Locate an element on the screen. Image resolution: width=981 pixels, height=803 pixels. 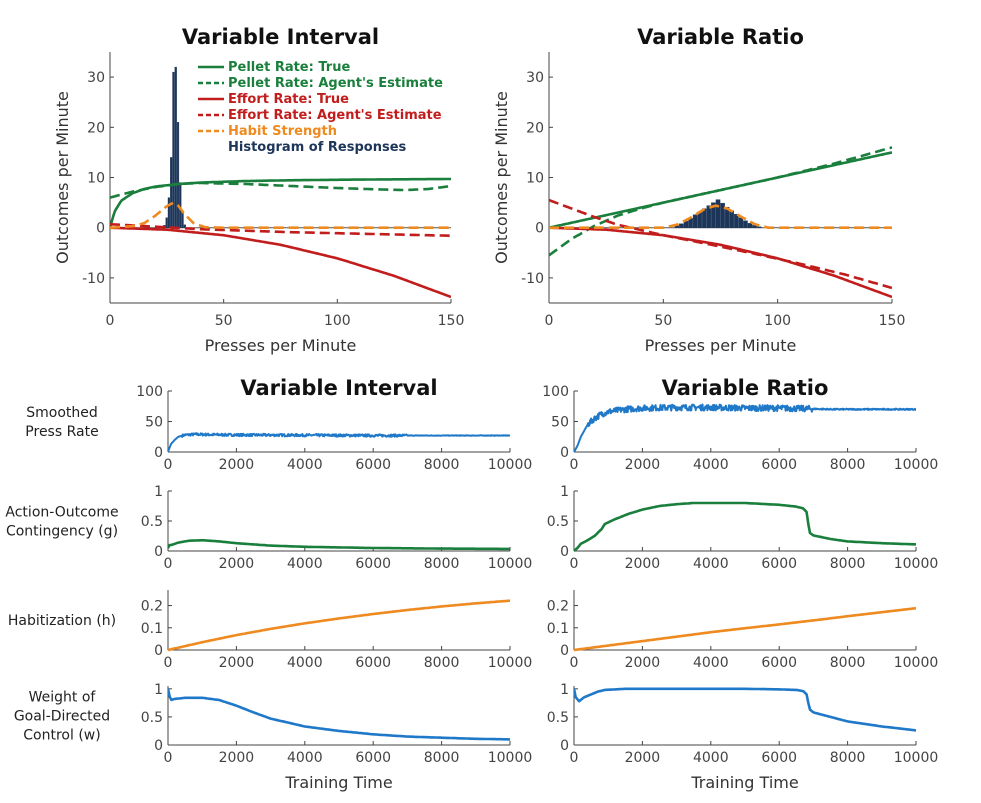
row-label: Habitization (h) is located at coordinates (62, 621).